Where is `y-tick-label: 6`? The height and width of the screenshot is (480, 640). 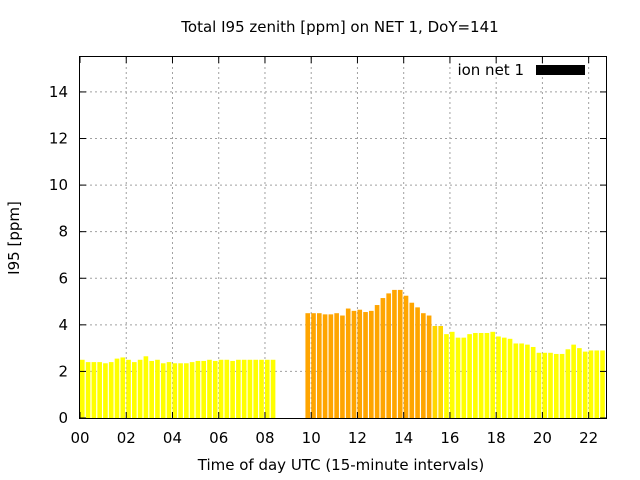 y-tick-label: 6 is located at coordinates (63, 278).